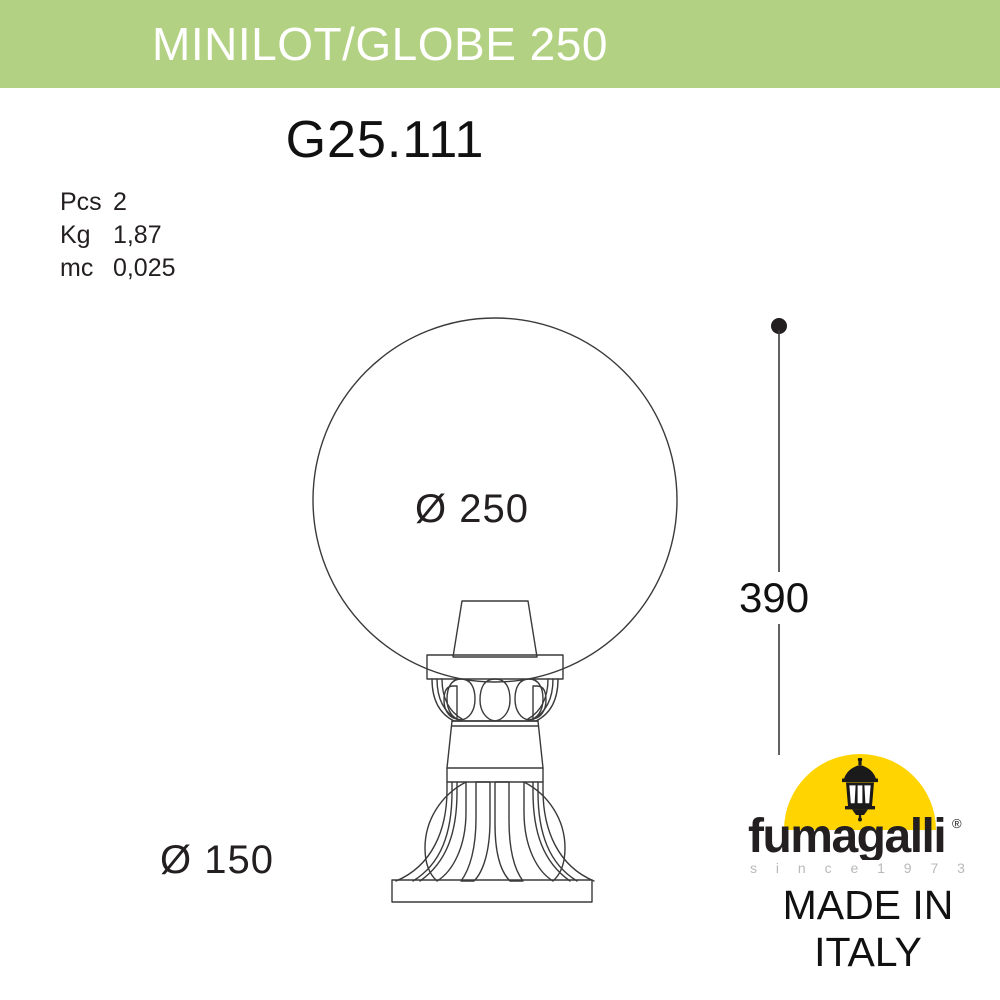  Describe the element at coordinates (77, 268) in the screenshot. I see `spec-label-mc: mc` at that location.